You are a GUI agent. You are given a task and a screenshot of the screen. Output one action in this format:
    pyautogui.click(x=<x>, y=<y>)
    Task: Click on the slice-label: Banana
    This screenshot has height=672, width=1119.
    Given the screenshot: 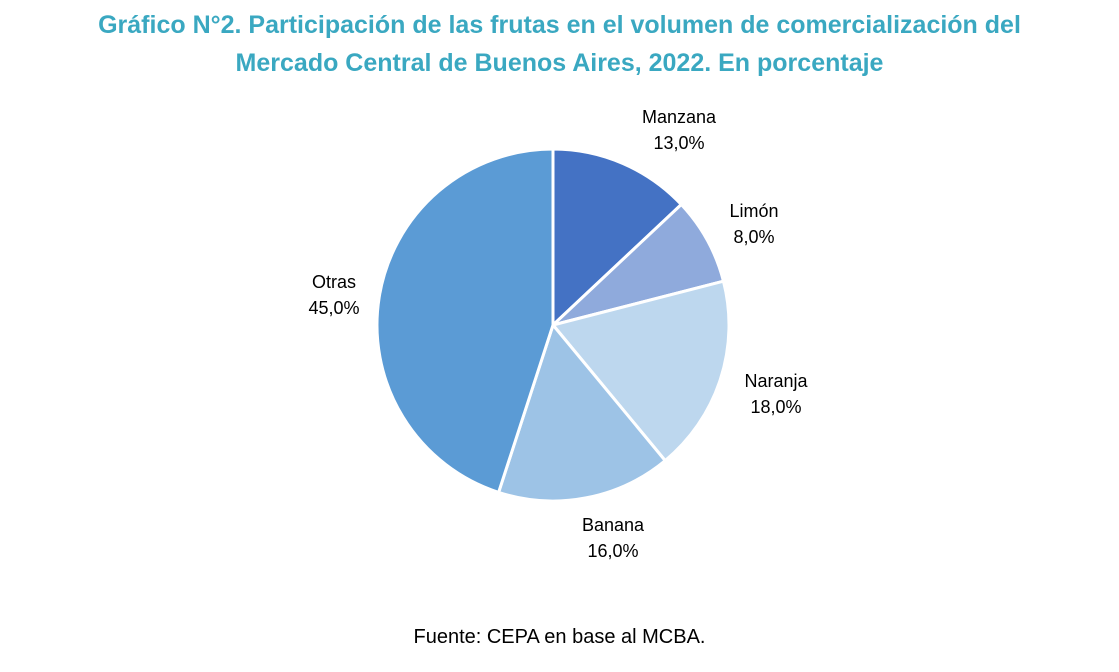 What is the action you would take?
    pyautogui.click(x=613, y=525)
    